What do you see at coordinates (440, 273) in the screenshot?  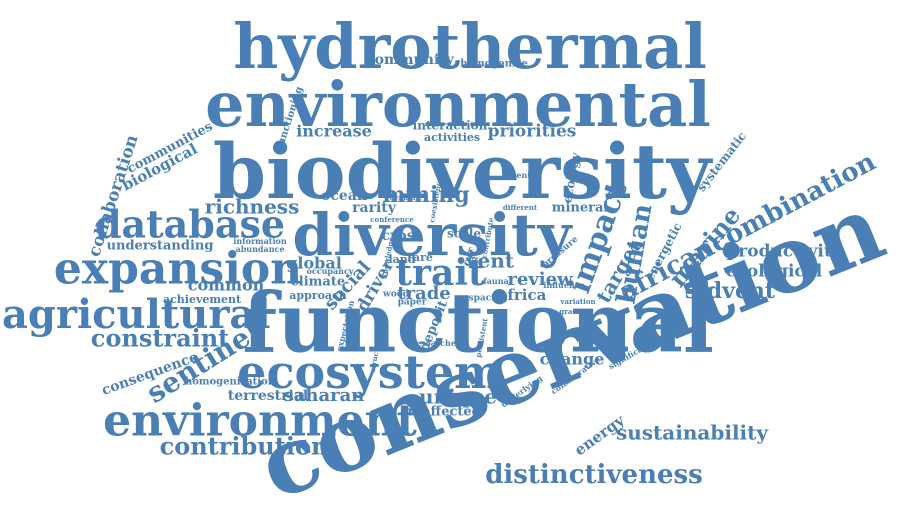 I see `word-trait: trait` at bounding box center [440, 273].